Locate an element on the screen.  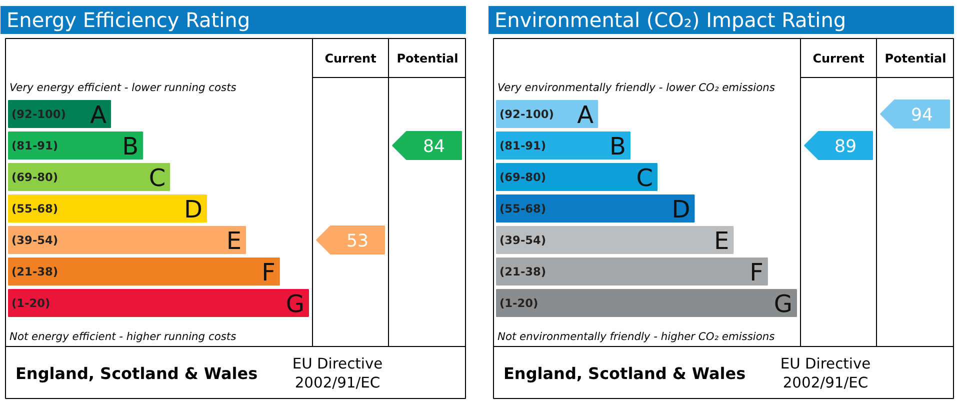
text: Not energy efficient - higher running costs is located at coordinates (123, 336).